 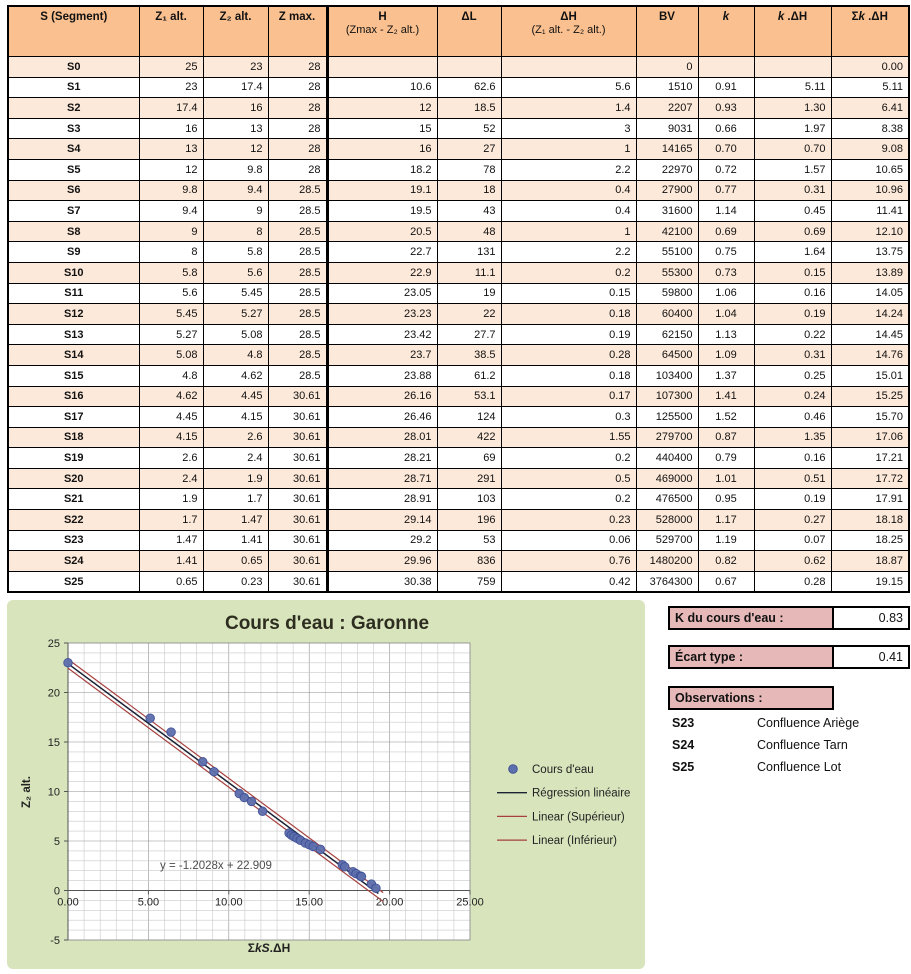 I want to click on table-cell: 9.8, so click(x=235, y=169).